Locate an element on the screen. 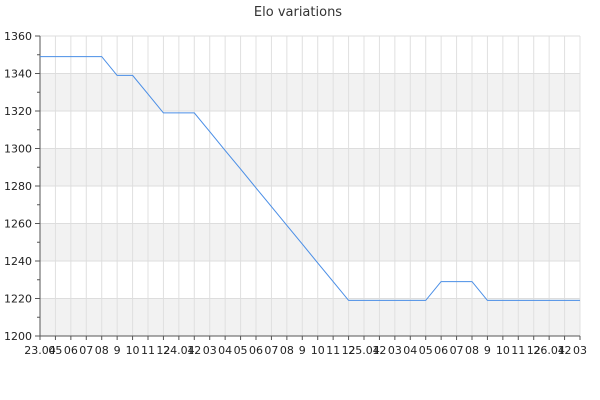 This screenshot has width=600, height=400. y-tick-label: 1340 is located at coordinates (18, 74).